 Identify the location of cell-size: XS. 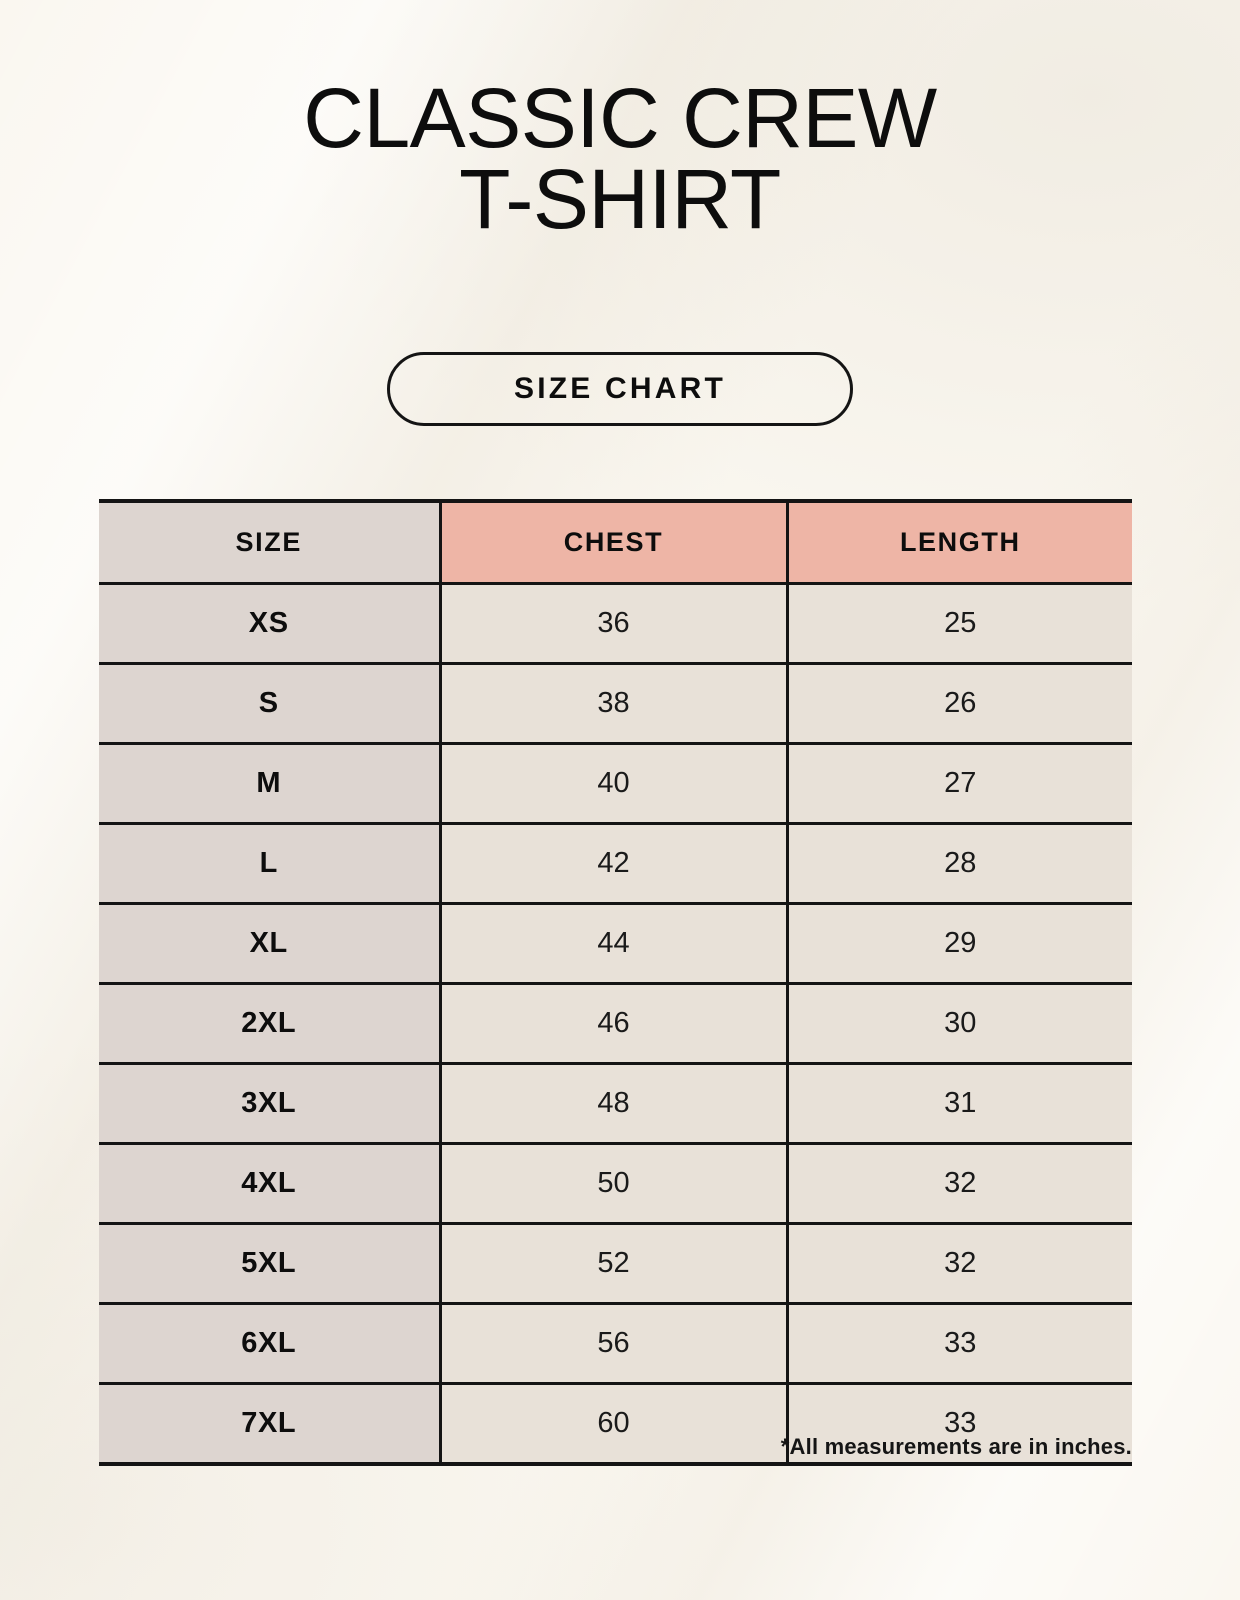
(270, 624).